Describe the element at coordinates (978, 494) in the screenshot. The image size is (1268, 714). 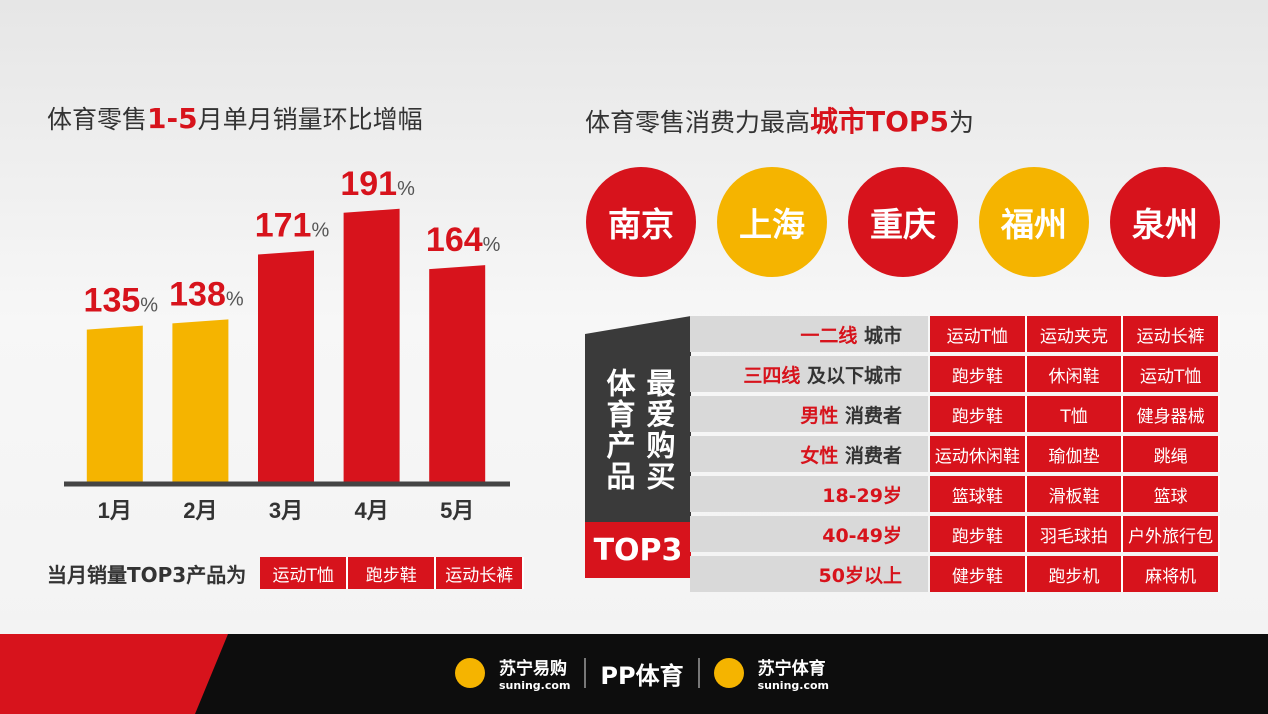
I see `tag: 篮球鞋` at that location.